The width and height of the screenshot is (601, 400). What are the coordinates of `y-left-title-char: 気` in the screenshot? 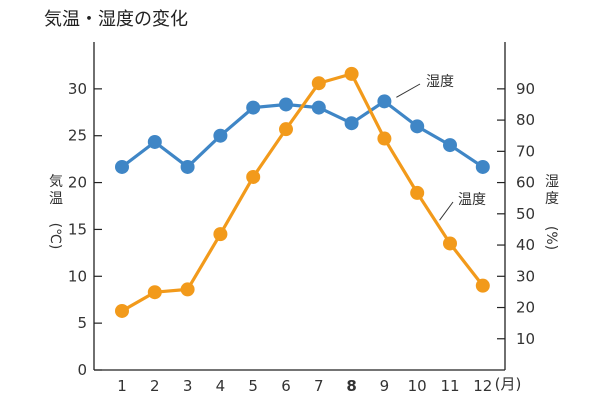 It's located at (56, 182).